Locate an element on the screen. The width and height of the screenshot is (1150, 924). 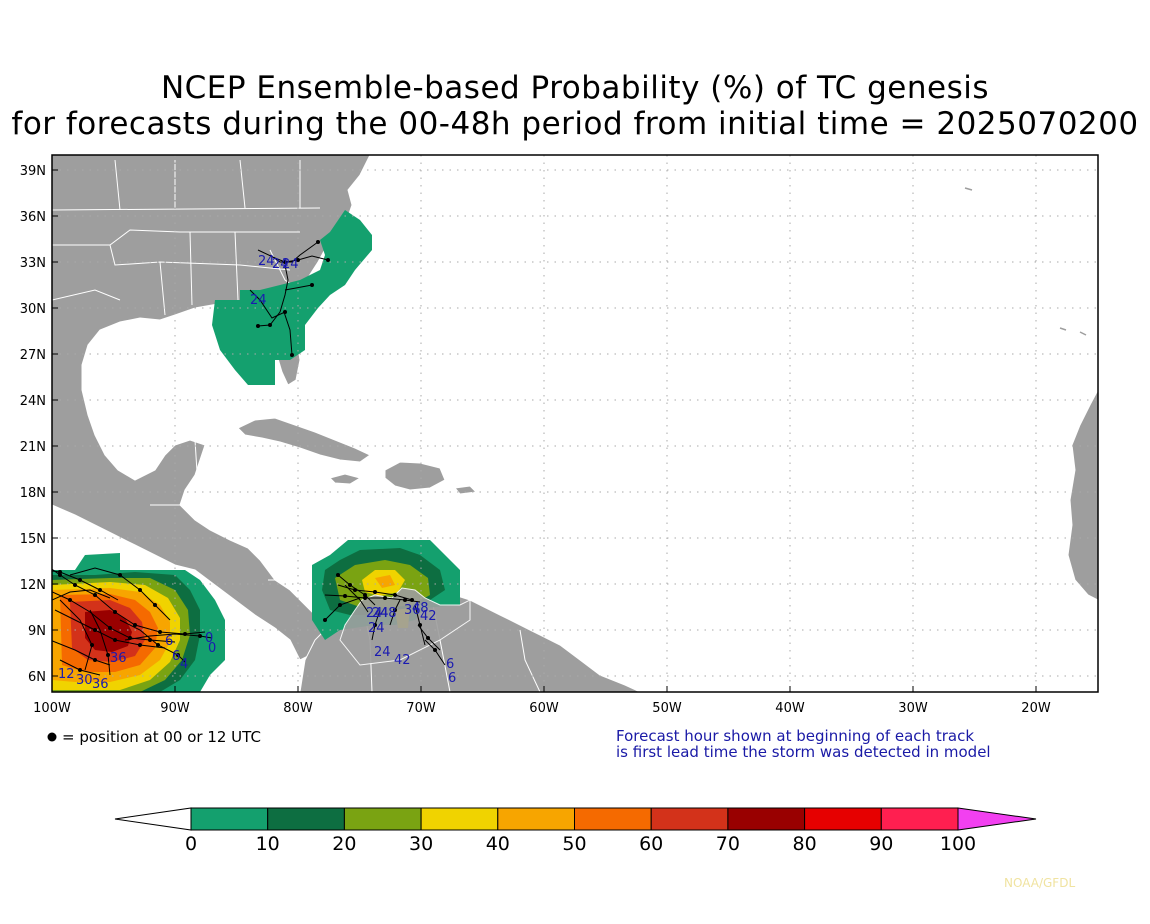
lat-label: 30N is located at coordinates (33, 309).